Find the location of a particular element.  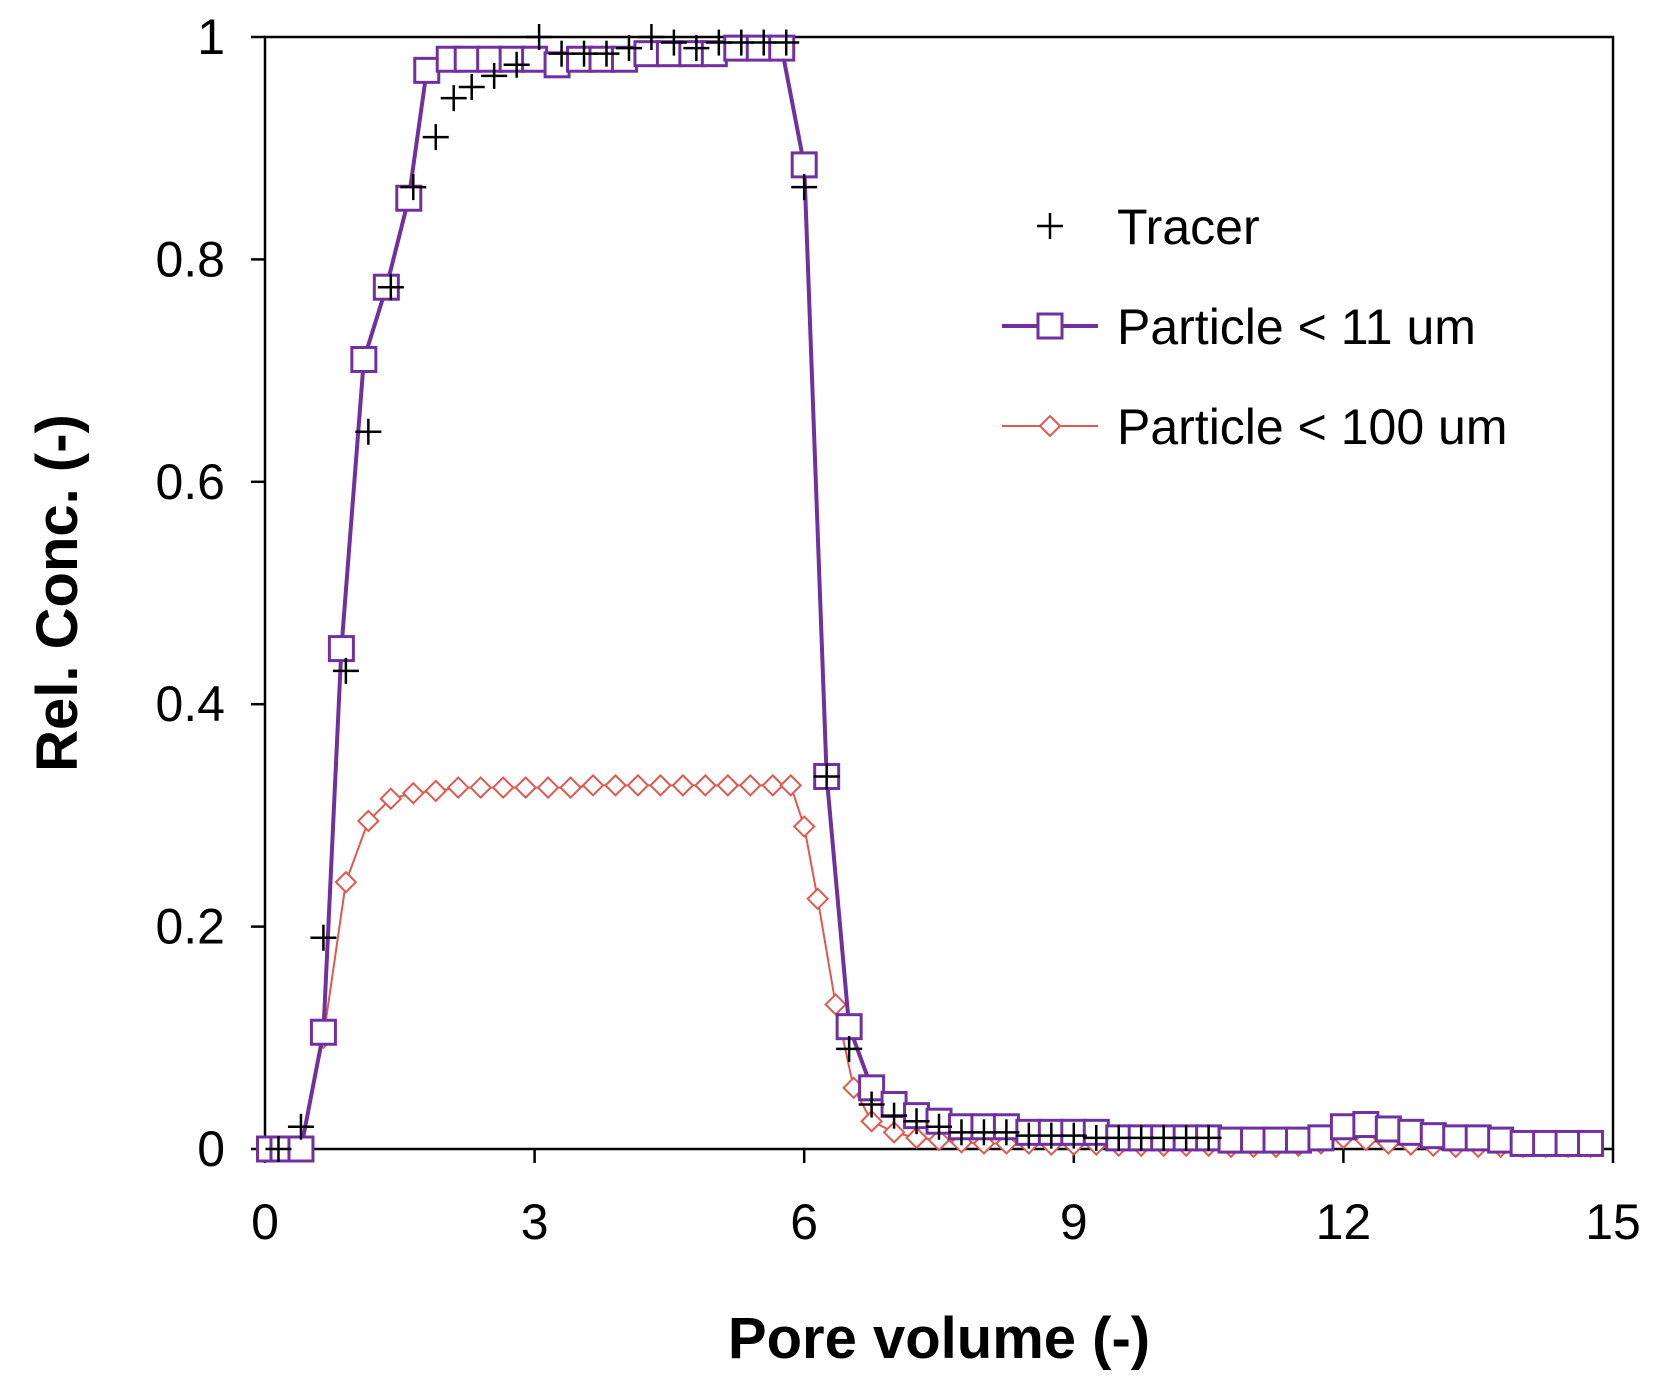

legend-label-particle-100um: Particle < 100 um is located at coordinates (1312, 427).